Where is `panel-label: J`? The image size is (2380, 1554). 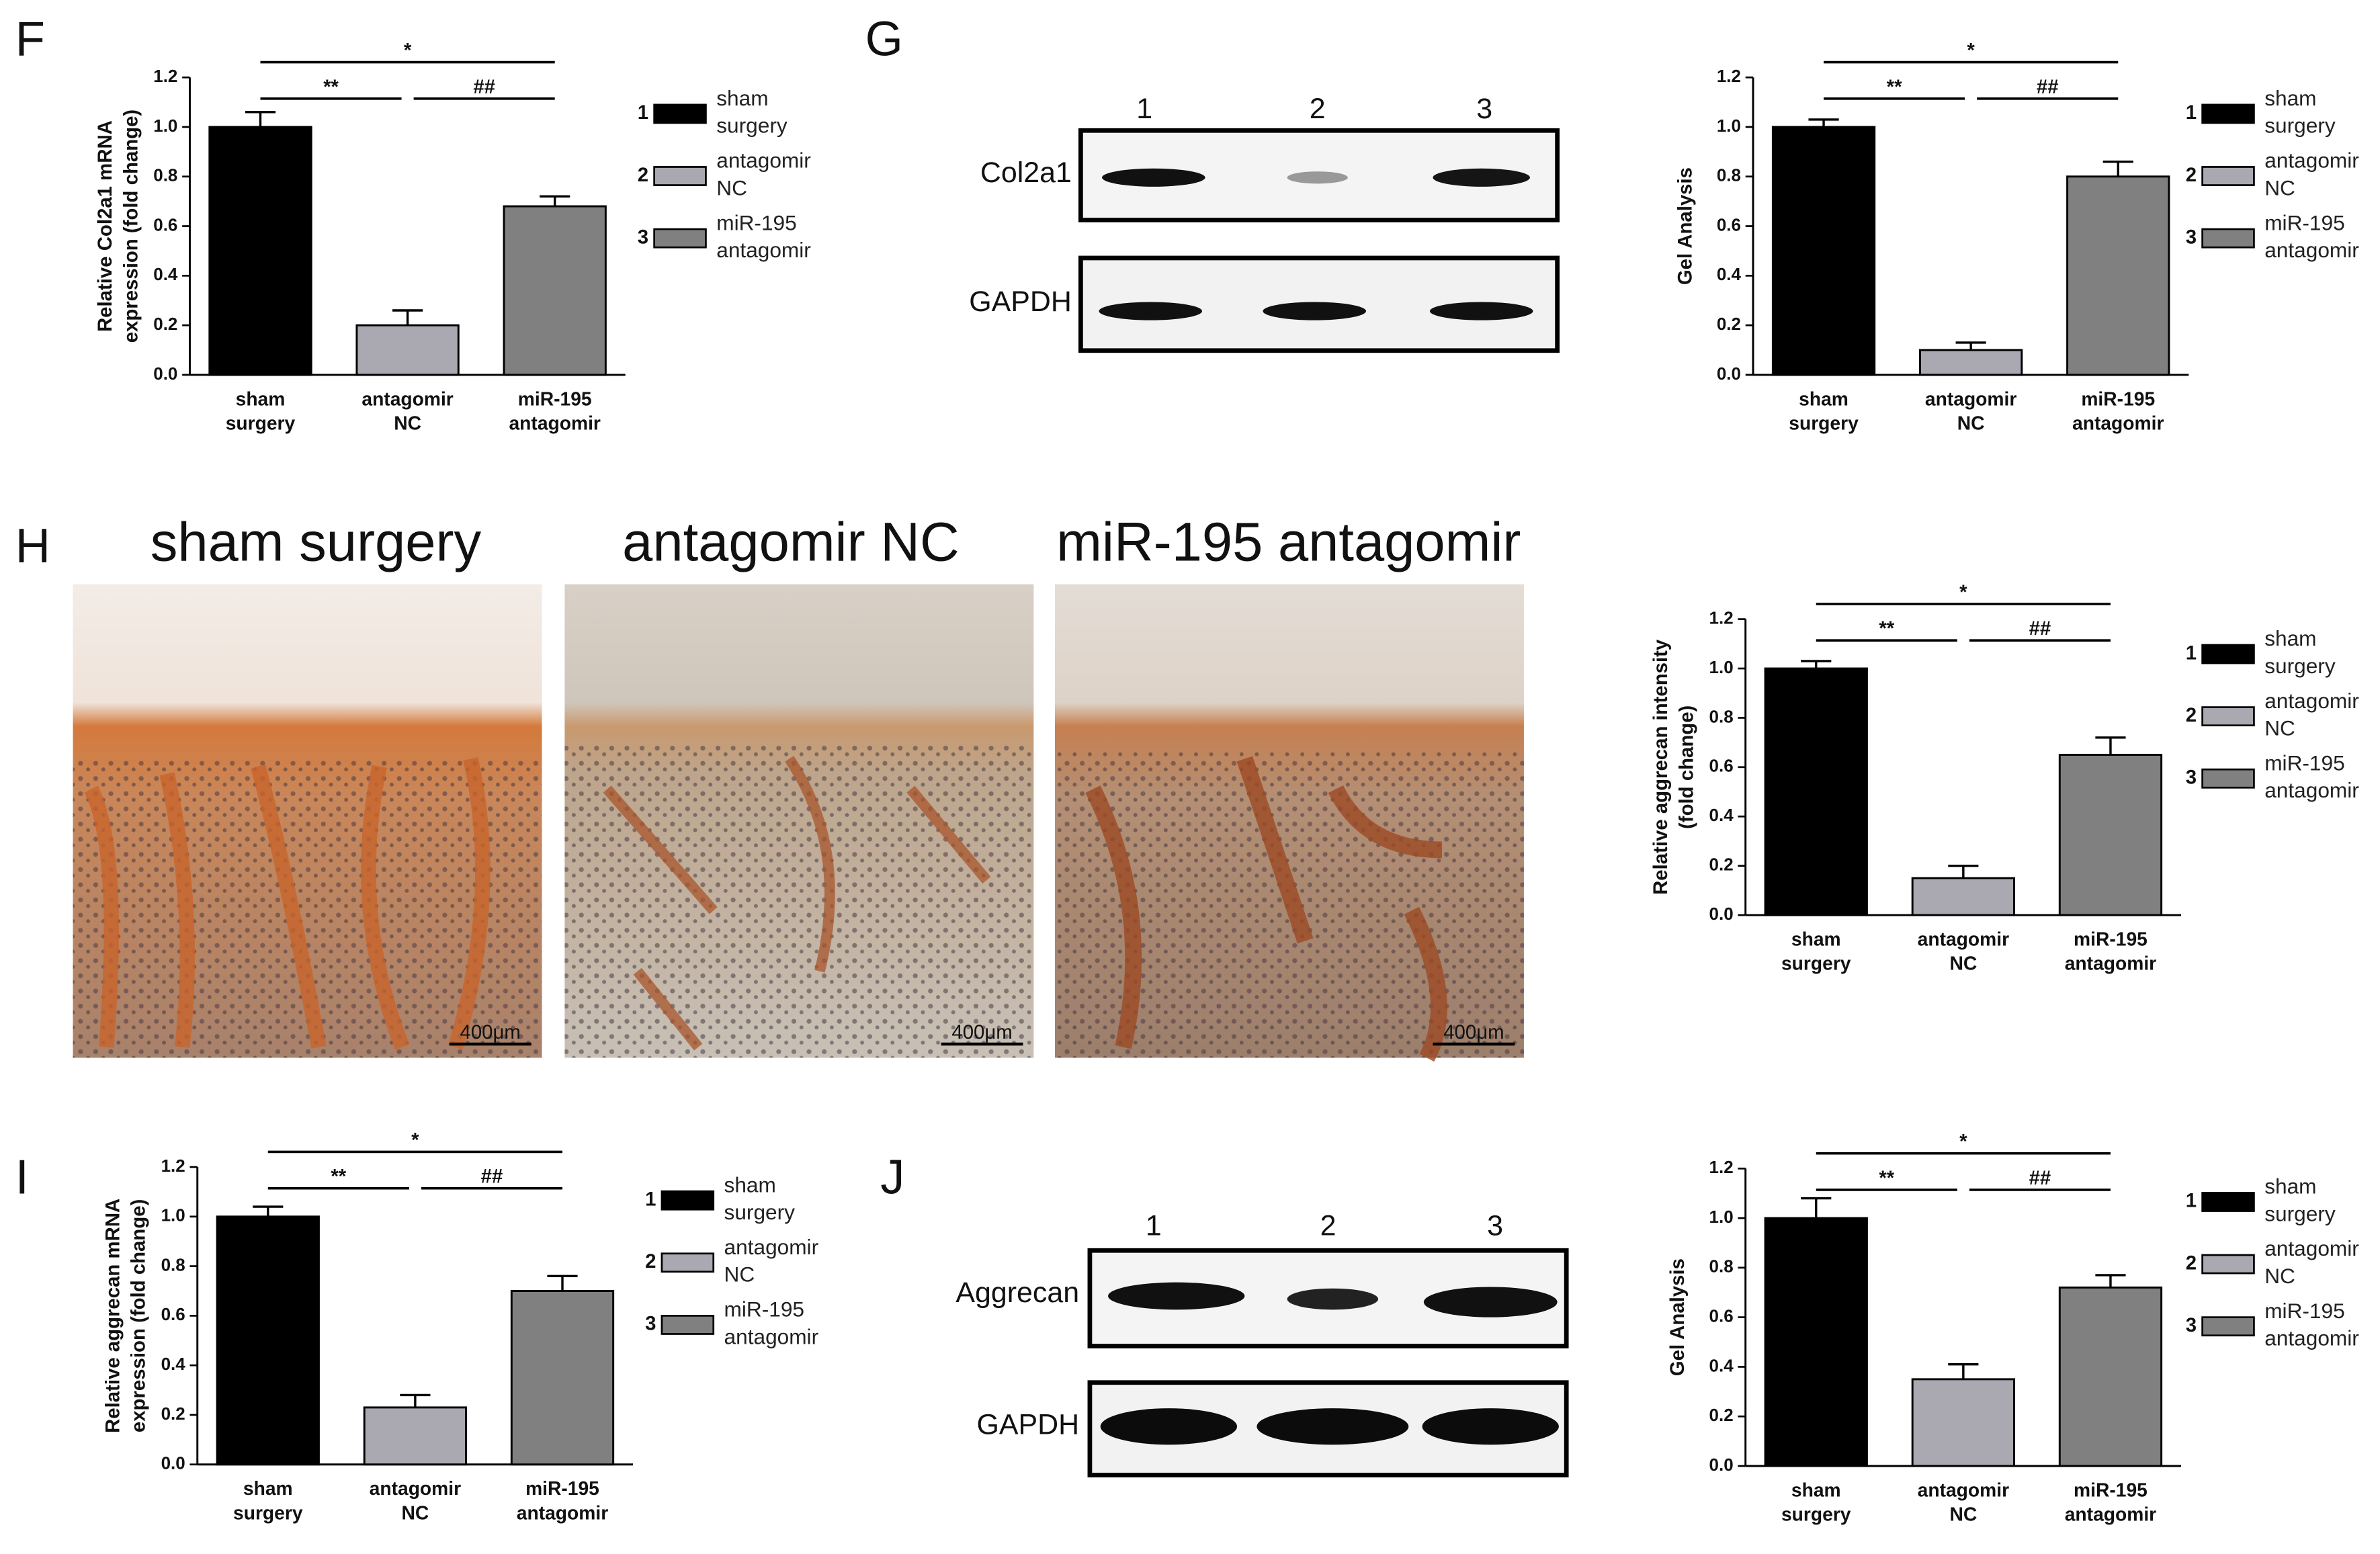
panel-label: J is located at coordinates (892, 1177).